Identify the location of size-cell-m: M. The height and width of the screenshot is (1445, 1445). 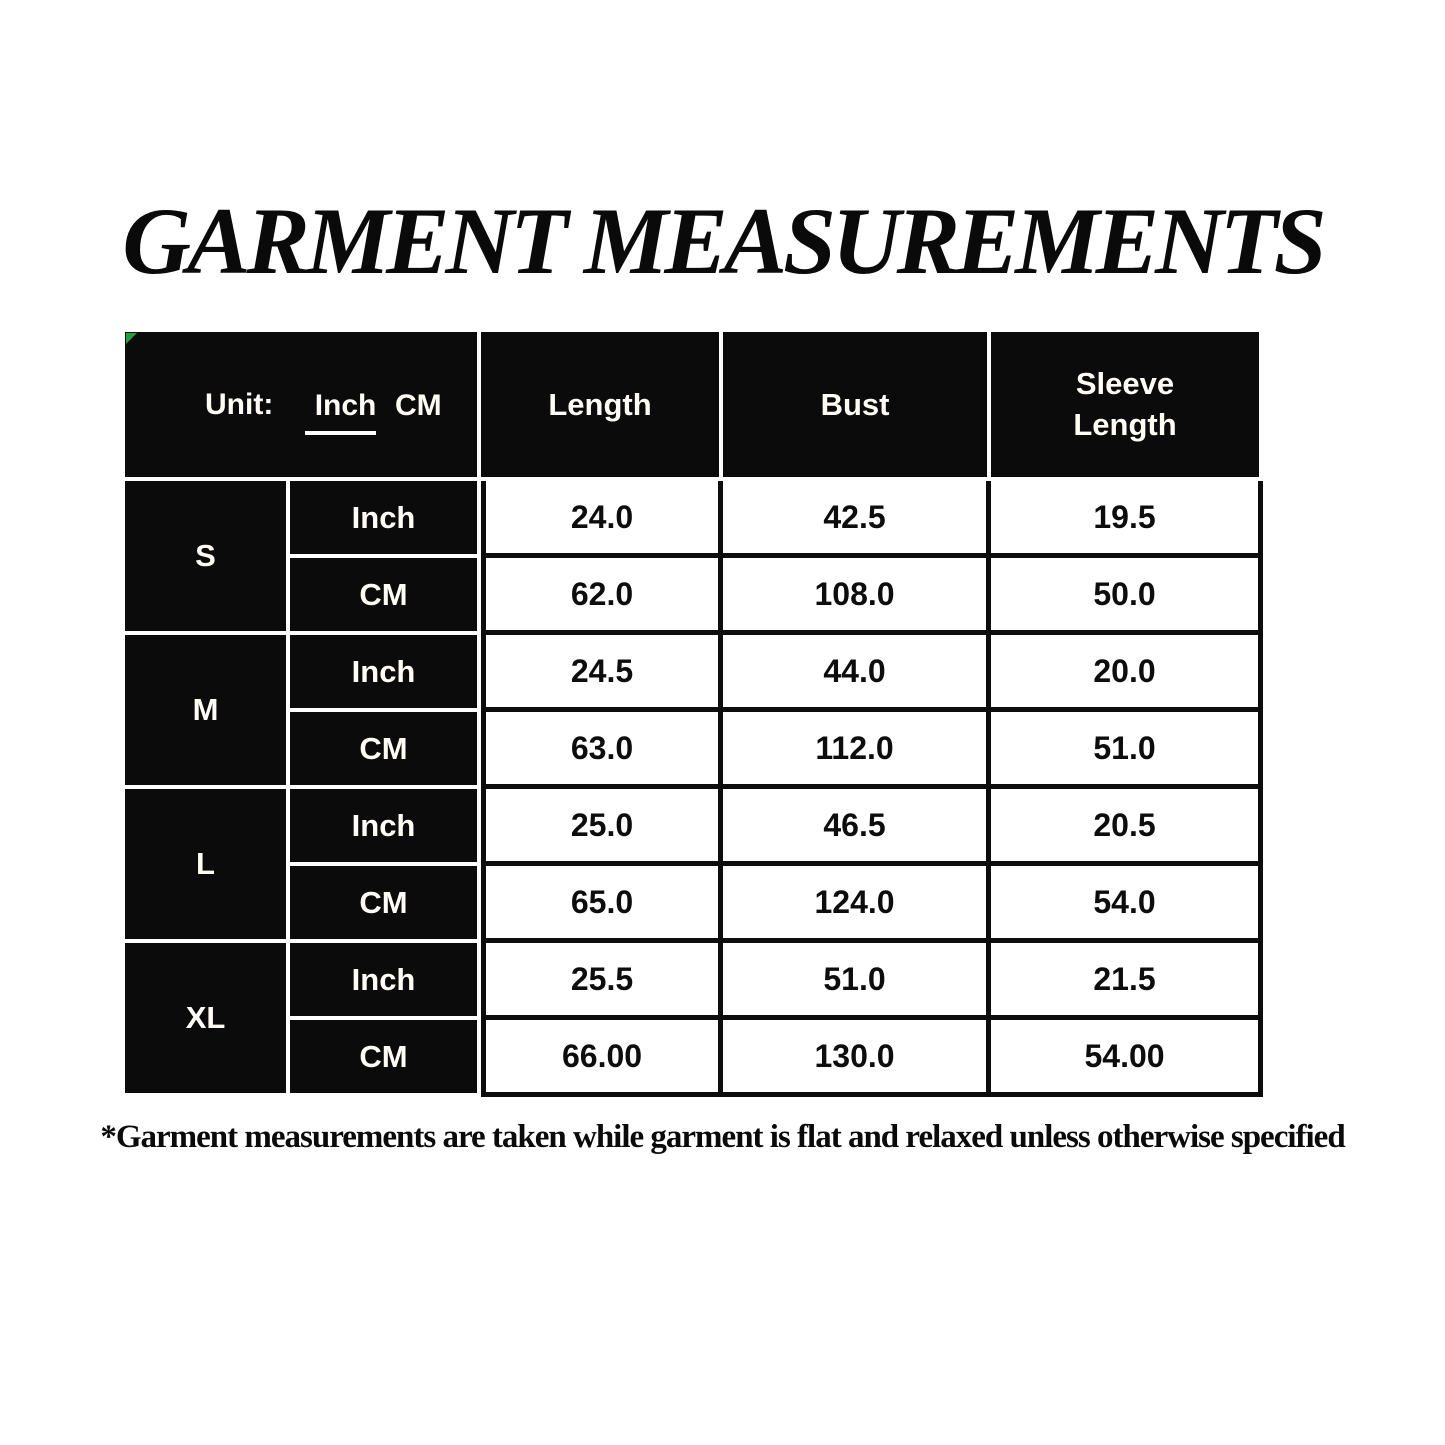
(207, 712).